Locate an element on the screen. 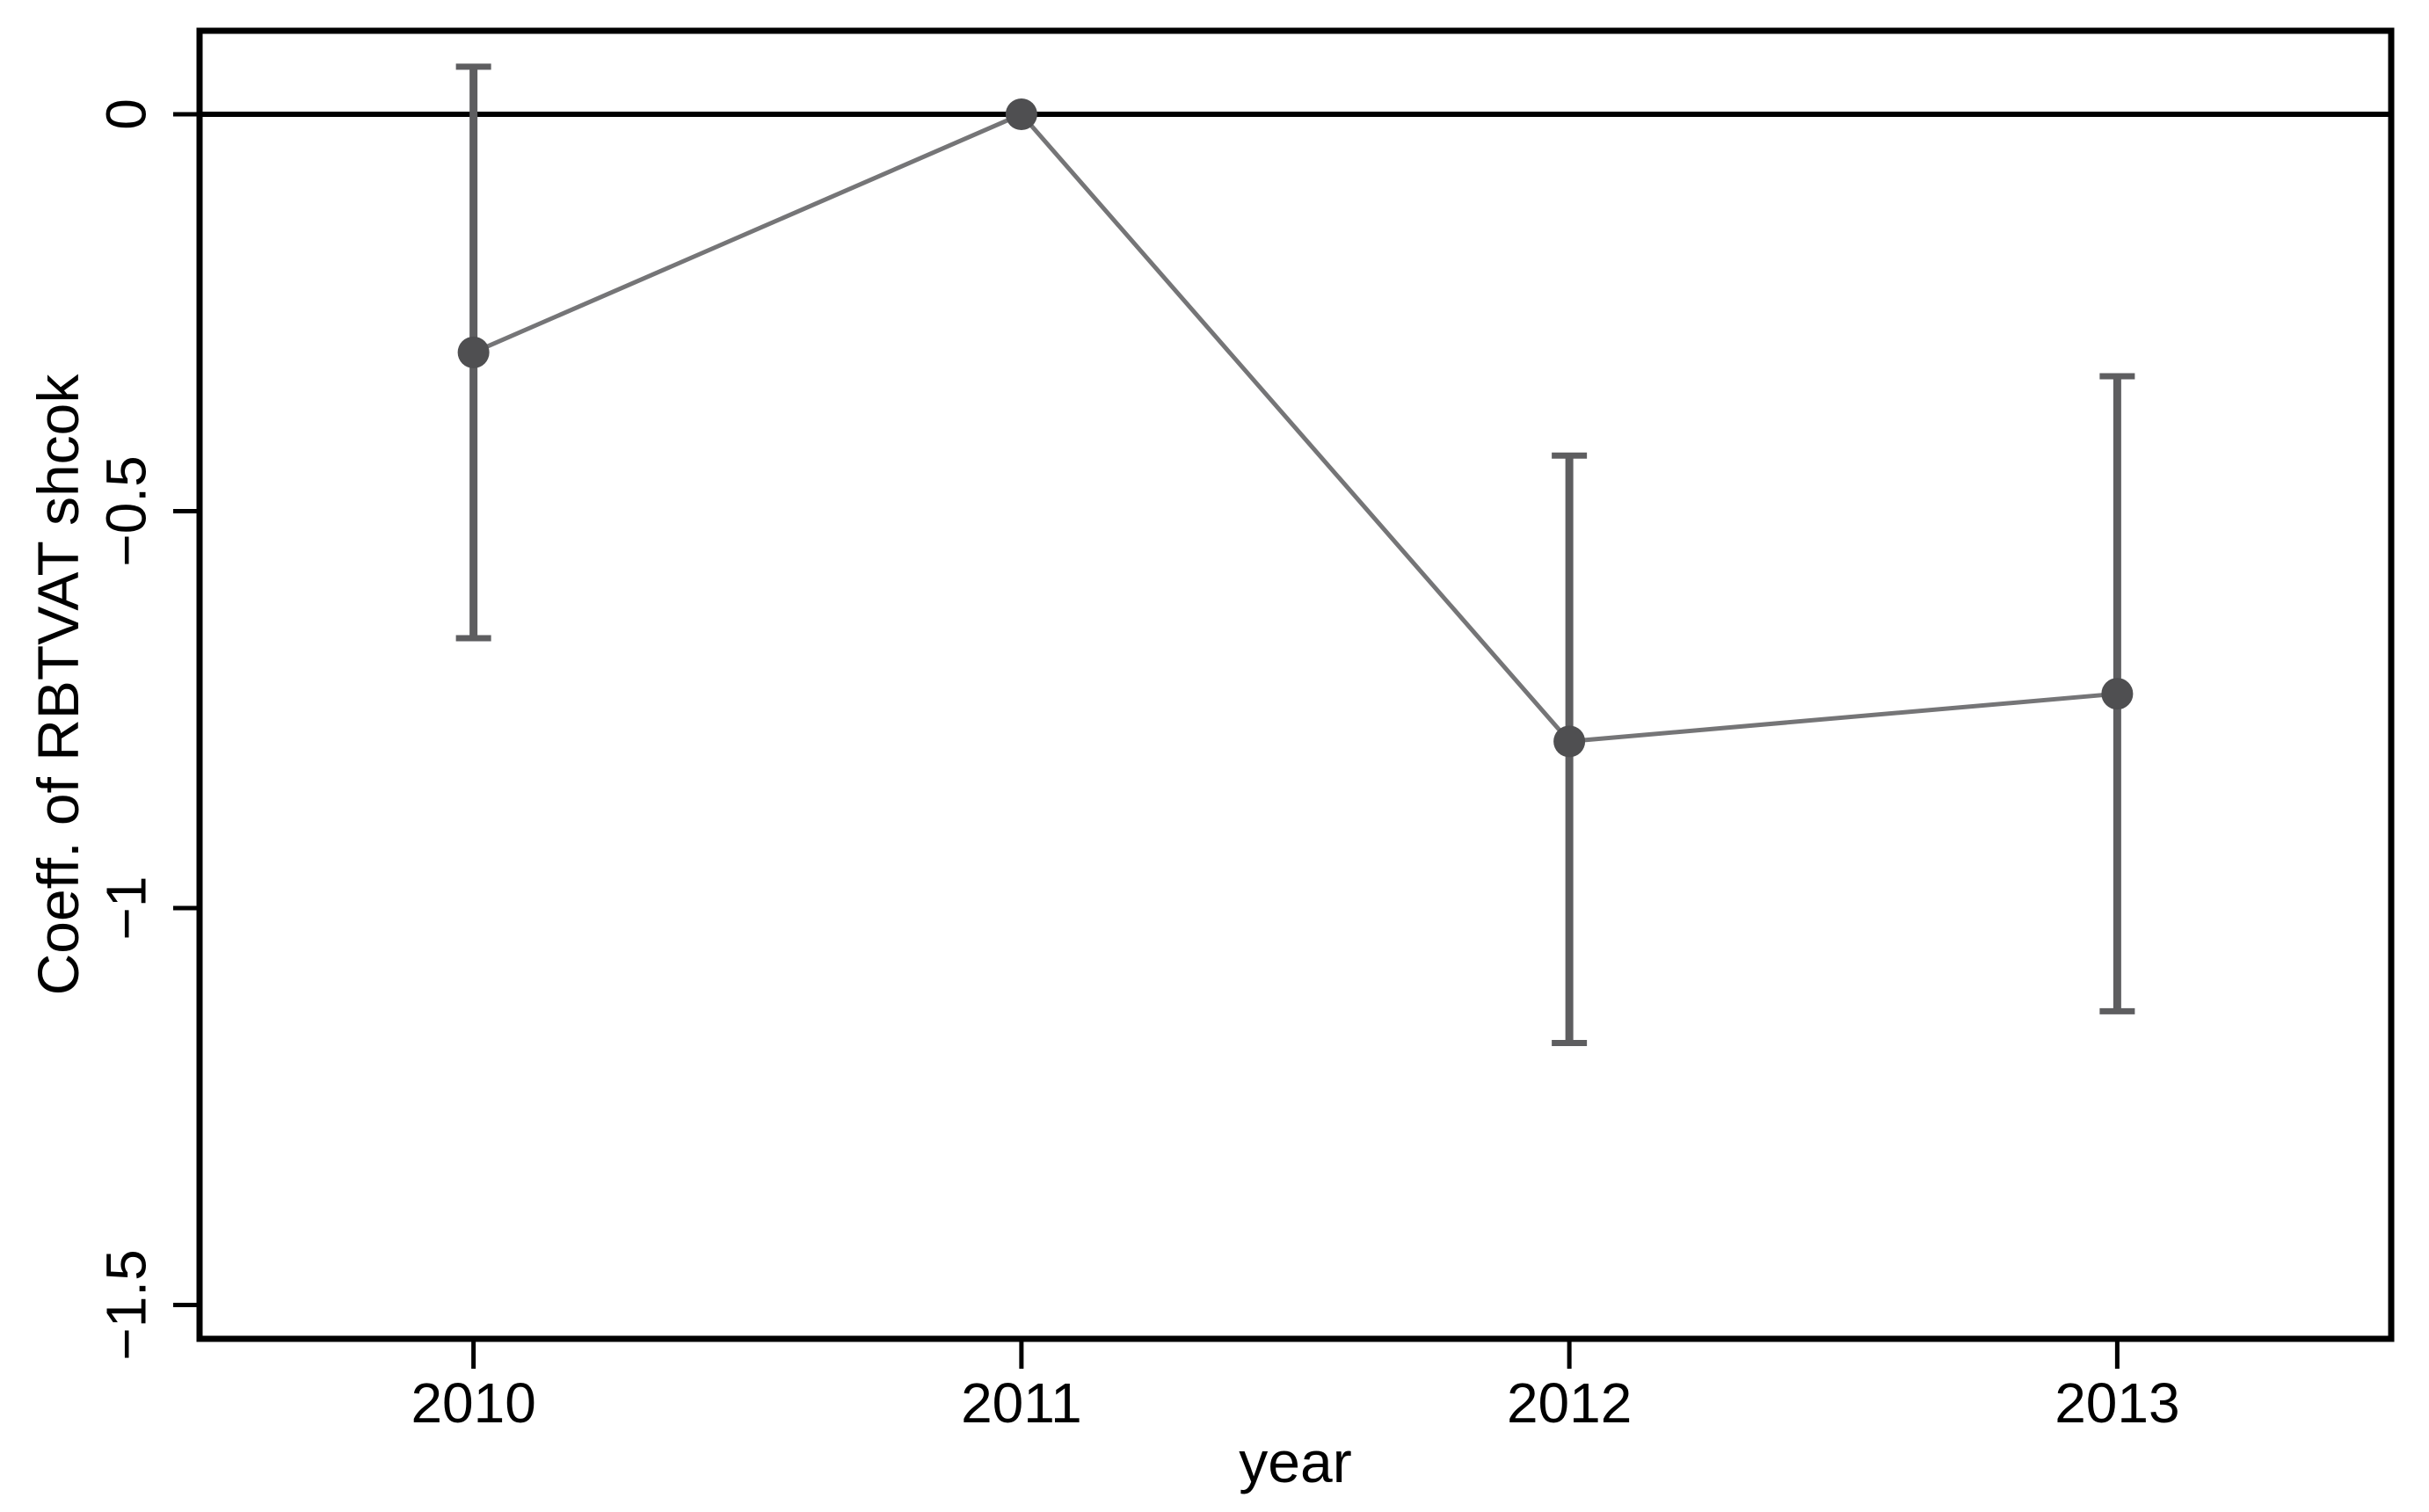 This screenshot has width=2429, height=1512. x-tick-label: 2010 is located at coordinates (473, 1403).